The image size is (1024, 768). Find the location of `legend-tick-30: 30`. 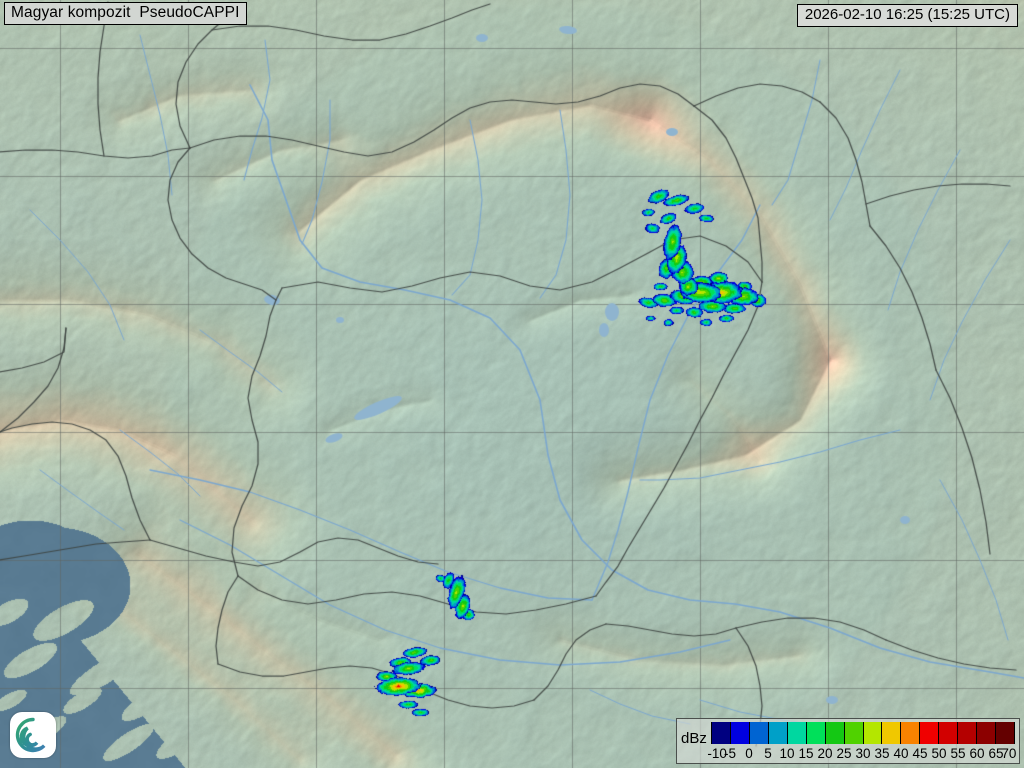

legend-tick-30: 30 is located at coordinates (863, 753).